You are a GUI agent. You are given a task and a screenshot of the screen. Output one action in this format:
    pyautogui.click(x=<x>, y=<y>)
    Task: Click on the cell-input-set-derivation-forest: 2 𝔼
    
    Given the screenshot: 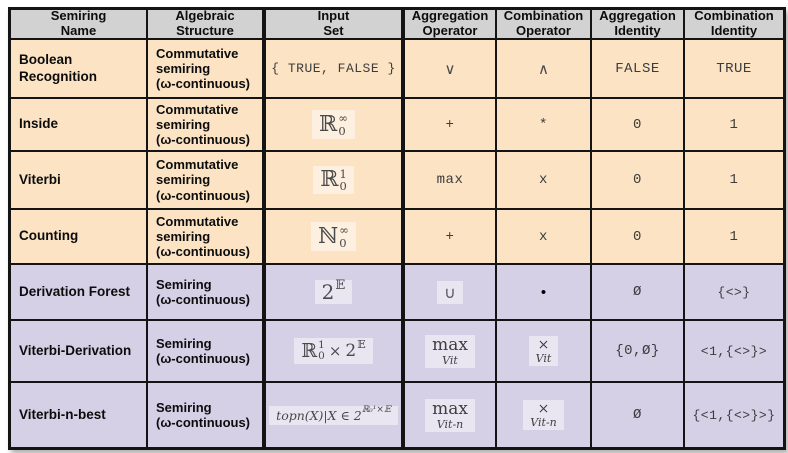 What is the action you would take?
    pyautogui.click(x=333, y=293)
    